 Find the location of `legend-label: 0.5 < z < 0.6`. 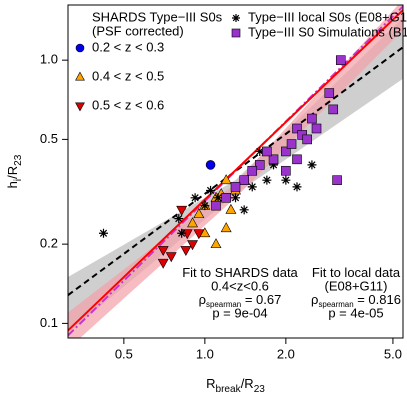

legend-label: 0.5 < z < 0.6 is located at coordinates (128, 104).